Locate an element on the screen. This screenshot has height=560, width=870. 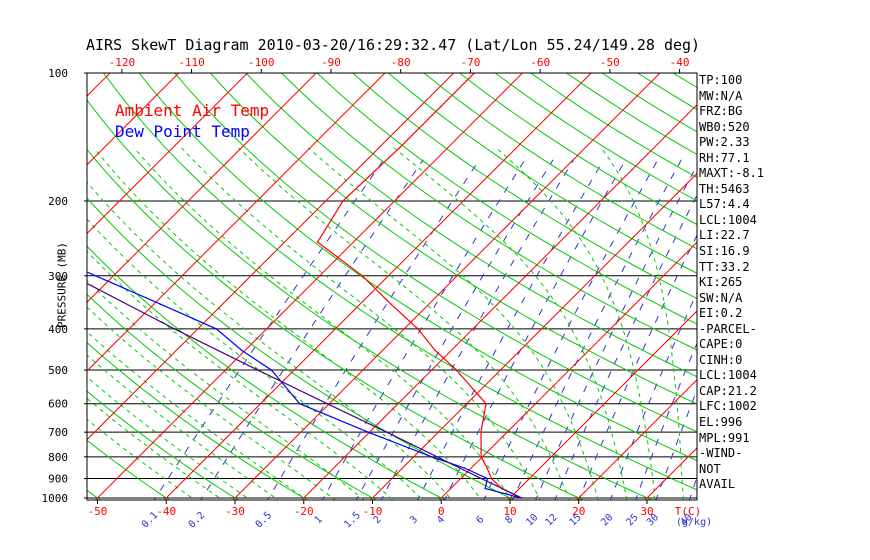
mixing-ratio-label: 10 is located at coordinates (532, 520).